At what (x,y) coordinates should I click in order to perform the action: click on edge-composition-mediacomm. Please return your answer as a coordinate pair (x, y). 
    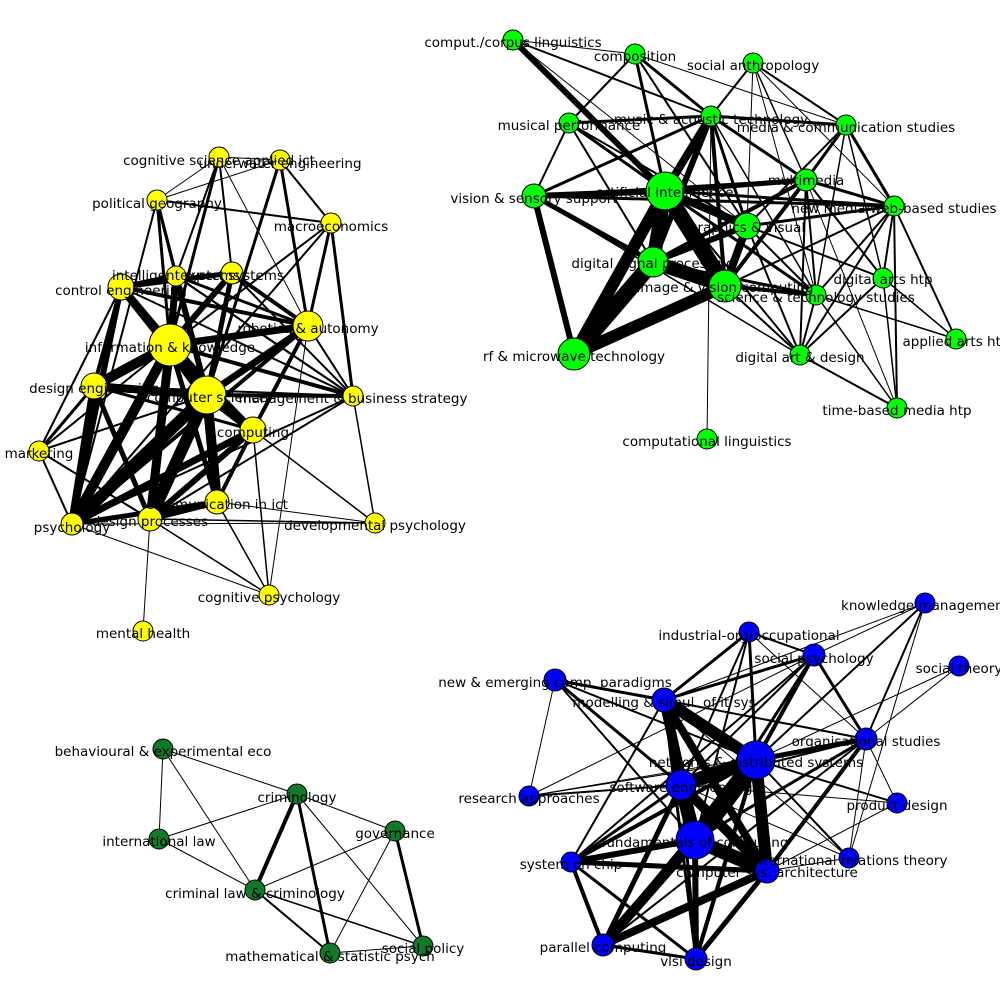
    Looking at the image, I should click on (740, 89).